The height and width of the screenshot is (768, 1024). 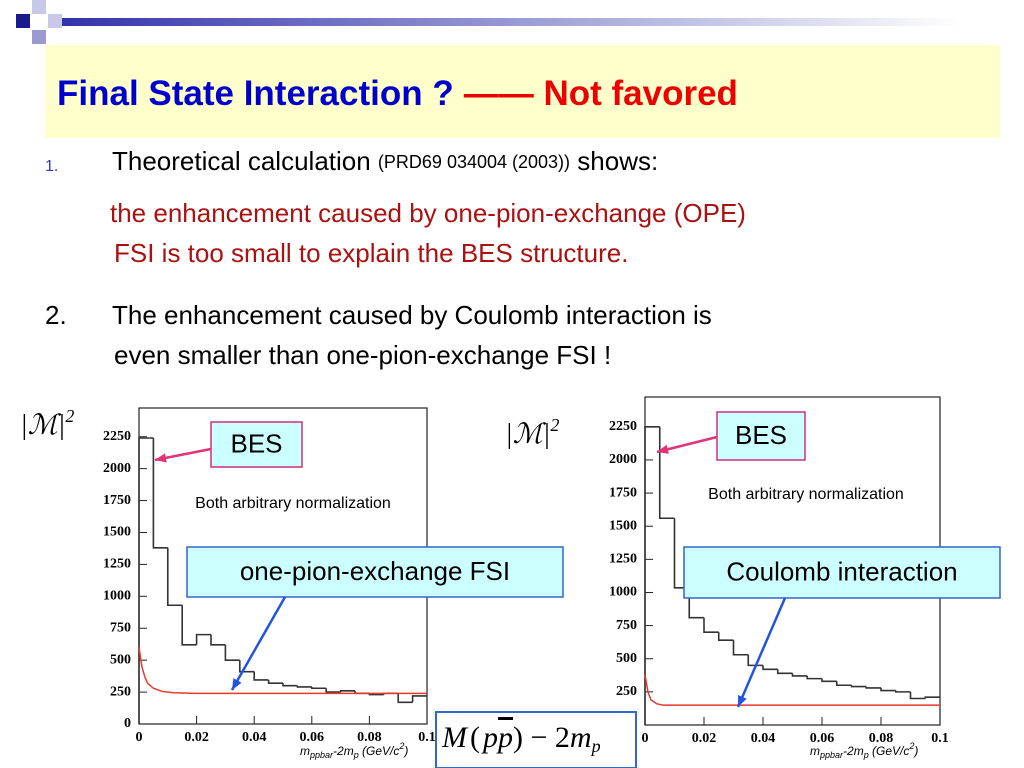 I want to click on title-tail: —— Not favored, so click(x=601, y=93).